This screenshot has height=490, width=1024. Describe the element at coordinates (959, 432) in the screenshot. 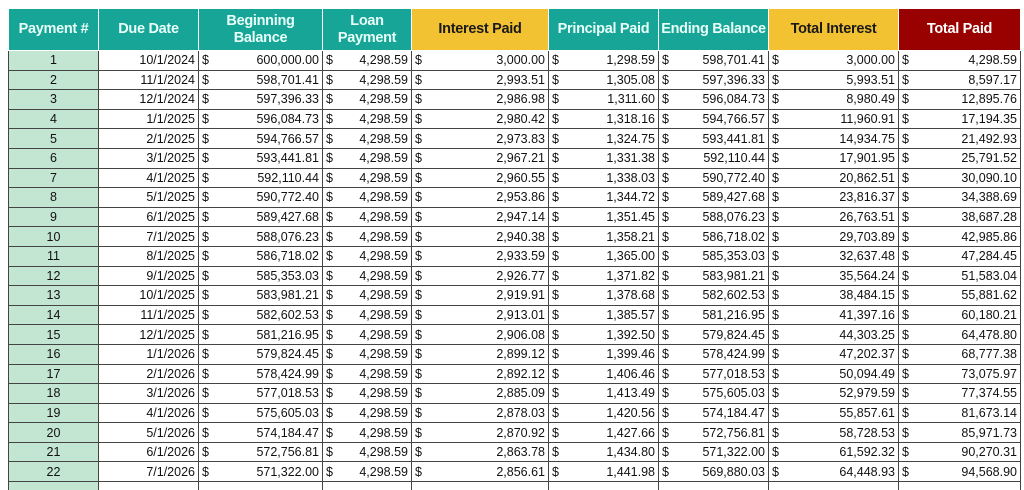

I see `currency-cell: $85,971.73` at that location.